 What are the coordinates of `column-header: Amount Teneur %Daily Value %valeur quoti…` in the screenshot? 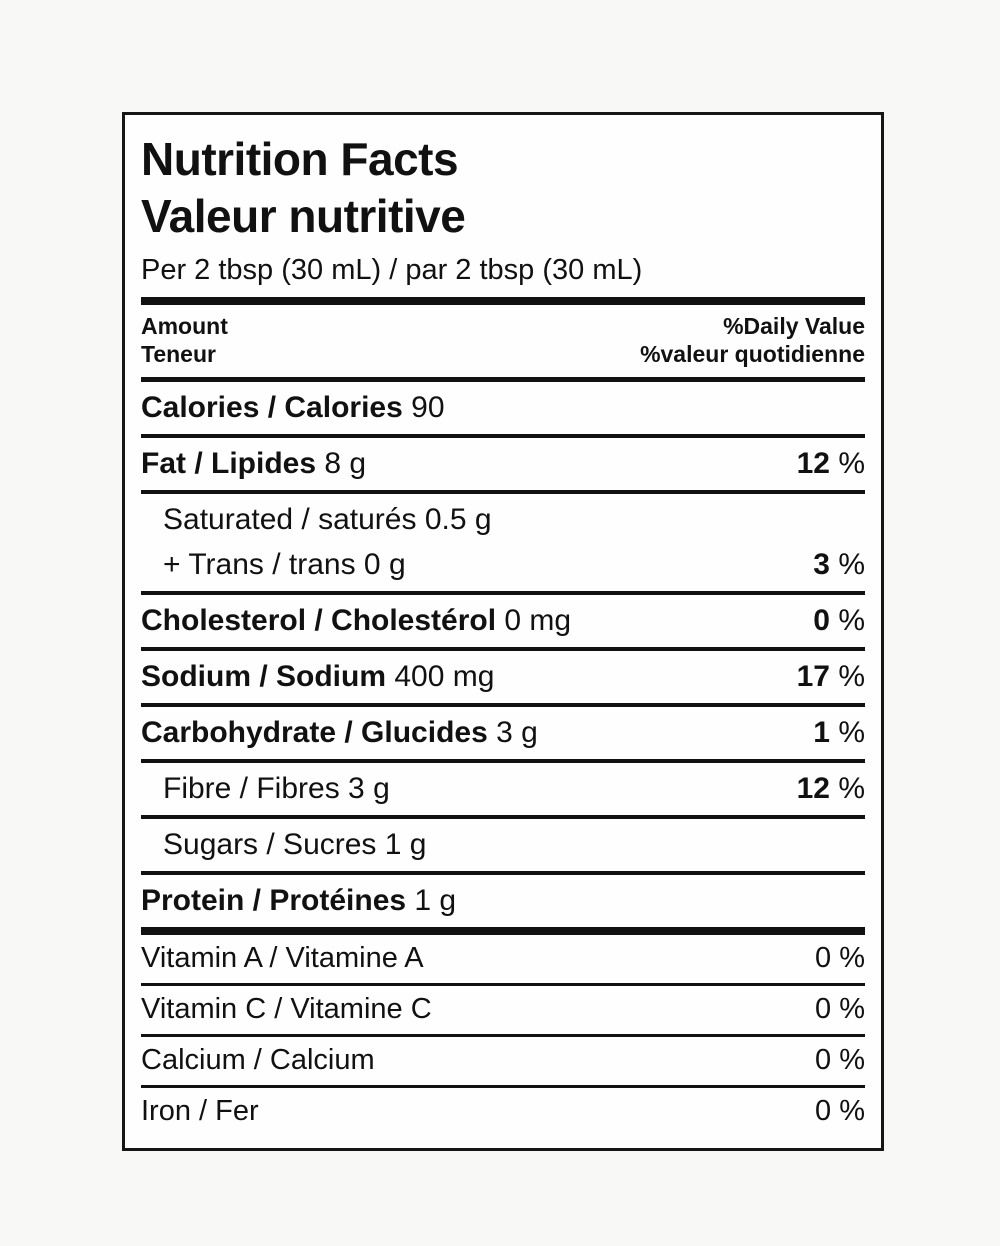 It's located at (503, 341).